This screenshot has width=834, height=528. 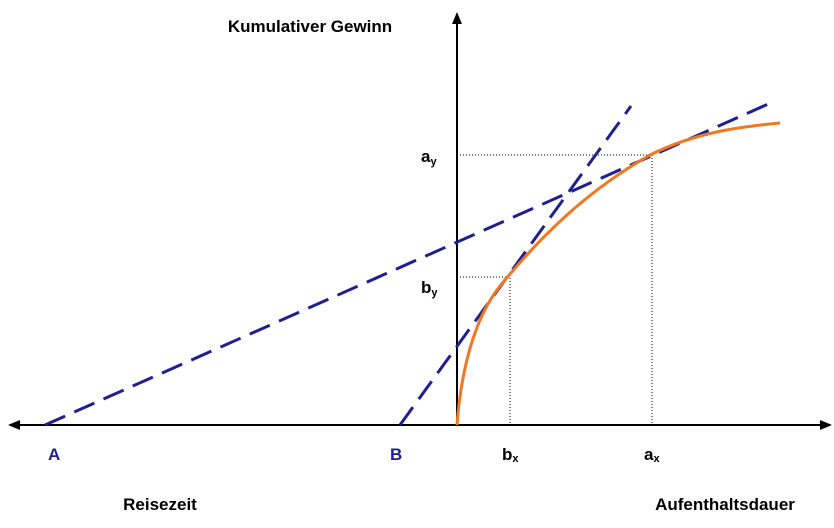 What do you see at coordinates (160, 504) in the screenshot?
I see `x-left-label: Reisezeit` at bounding box center [160, 504].